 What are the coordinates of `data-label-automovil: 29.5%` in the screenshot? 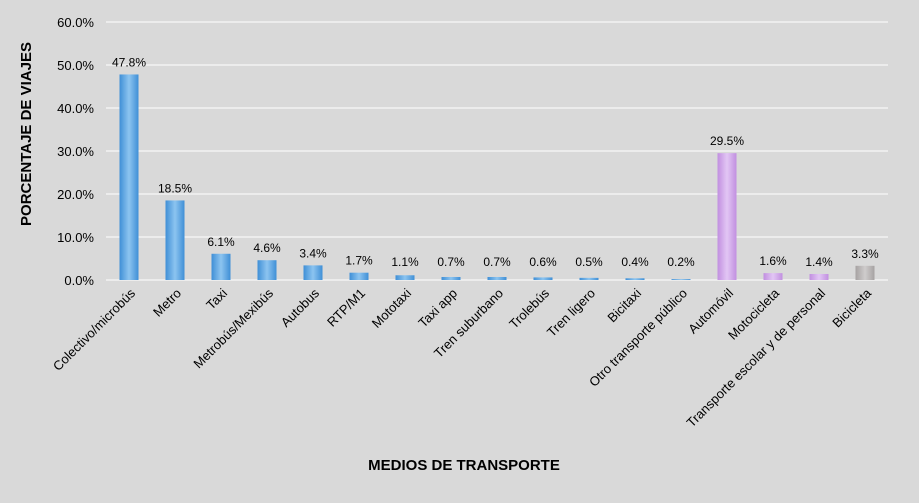 It's located at (727, 141).